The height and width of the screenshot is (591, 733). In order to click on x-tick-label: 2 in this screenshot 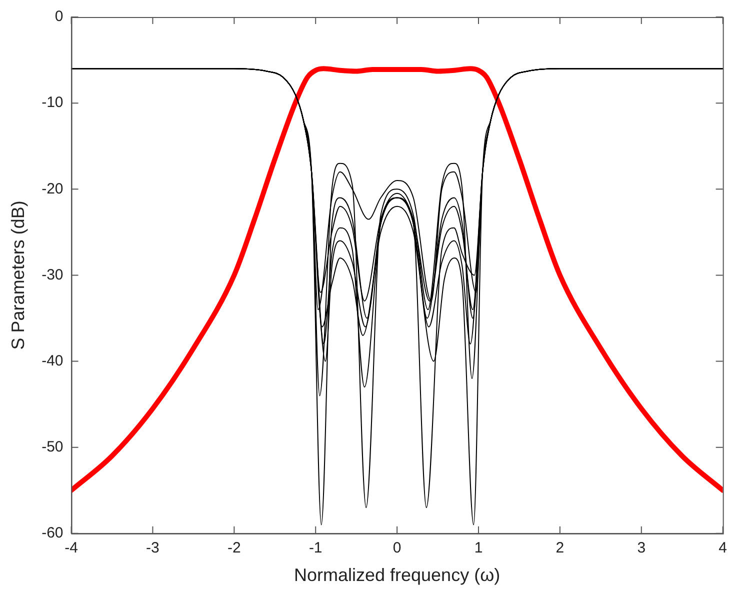, I will do `click(560, 548)`.